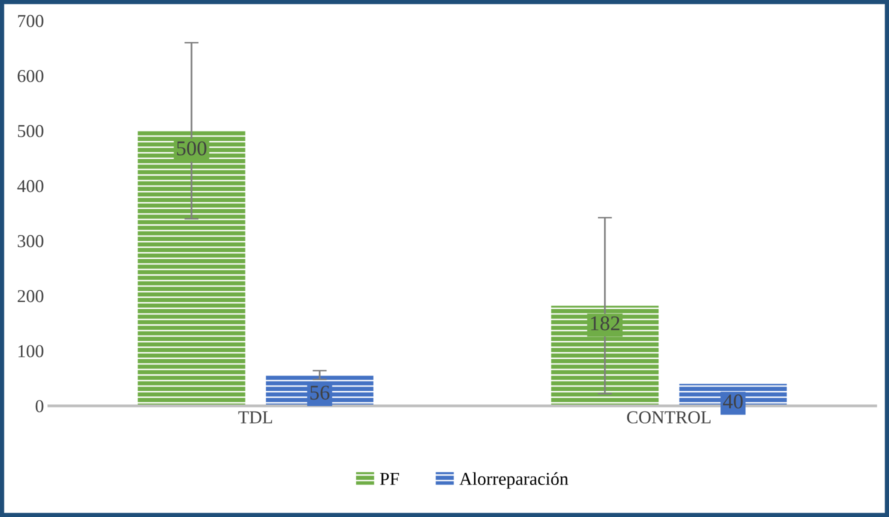 The image size is (889, 517). Describe the element at coordinates (31, 21) in the screenshot. I see `y-tick-label: 700` at that location.